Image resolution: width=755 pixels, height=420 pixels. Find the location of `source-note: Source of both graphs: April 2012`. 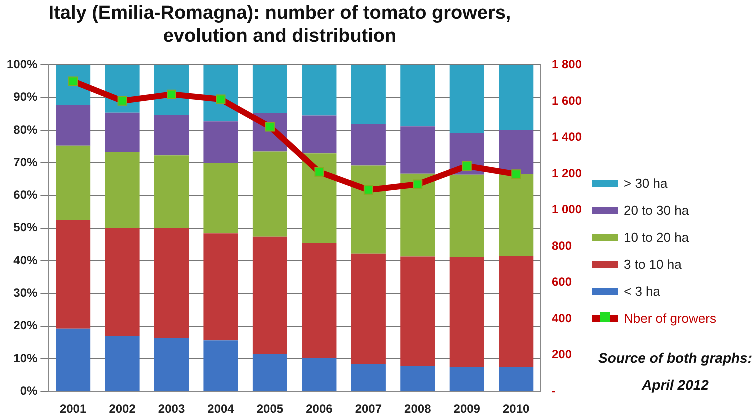

source-note: Source of both graphs: April 2012 is located at coordinates (675, 372).